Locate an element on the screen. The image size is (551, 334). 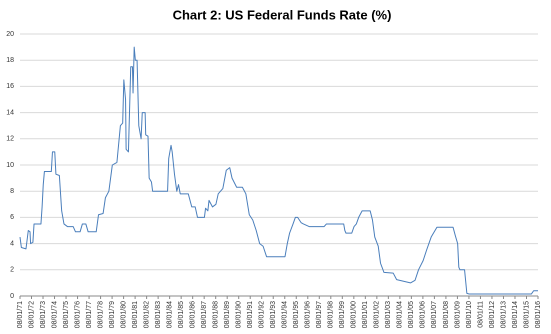
x-tick-label: 08/01/75 is located at coordinates (66, 314).